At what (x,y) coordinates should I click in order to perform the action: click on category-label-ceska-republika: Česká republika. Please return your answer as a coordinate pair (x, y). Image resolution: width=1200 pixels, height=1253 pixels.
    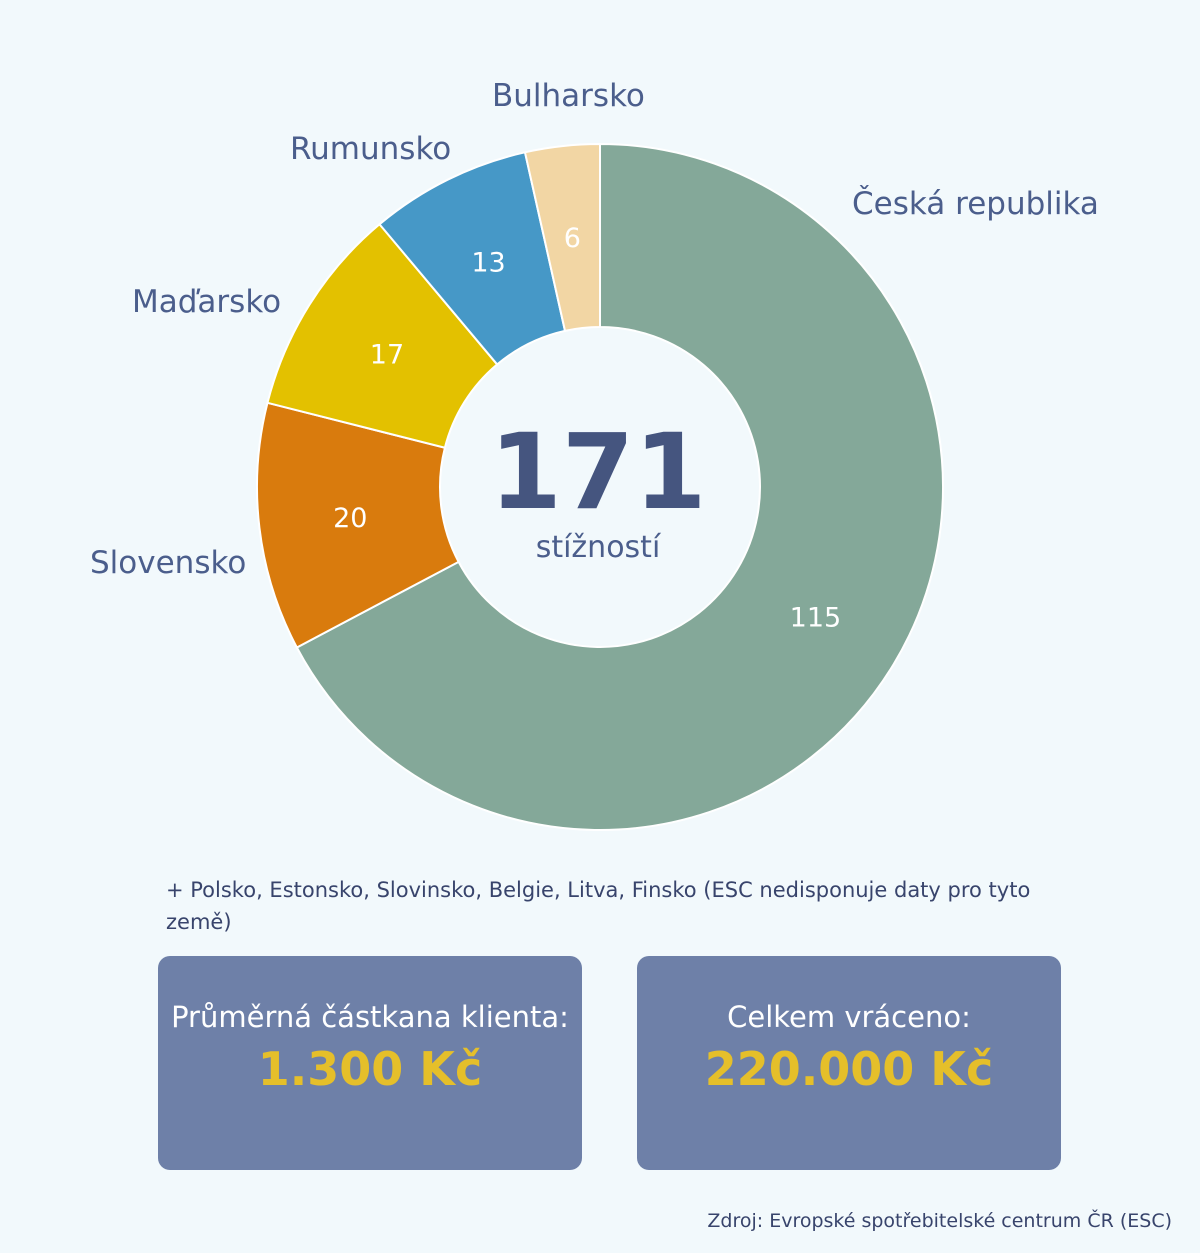
    Looking at the image, I should click on (975, 203).